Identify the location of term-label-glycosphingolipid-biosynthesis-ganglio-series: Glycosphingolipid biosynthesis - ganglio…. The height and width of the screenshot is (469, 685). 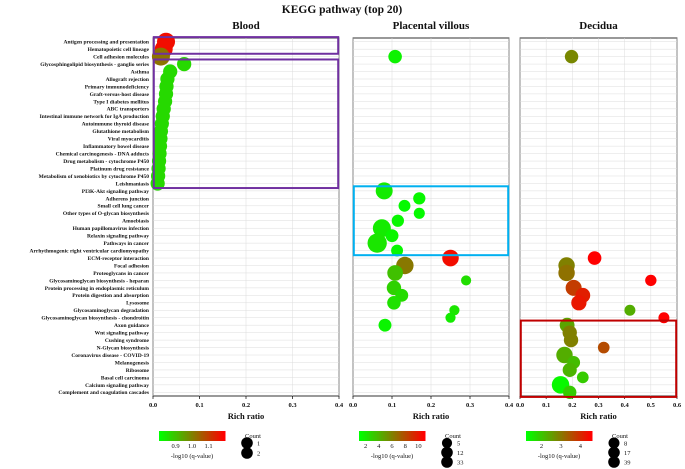
(94, 65).